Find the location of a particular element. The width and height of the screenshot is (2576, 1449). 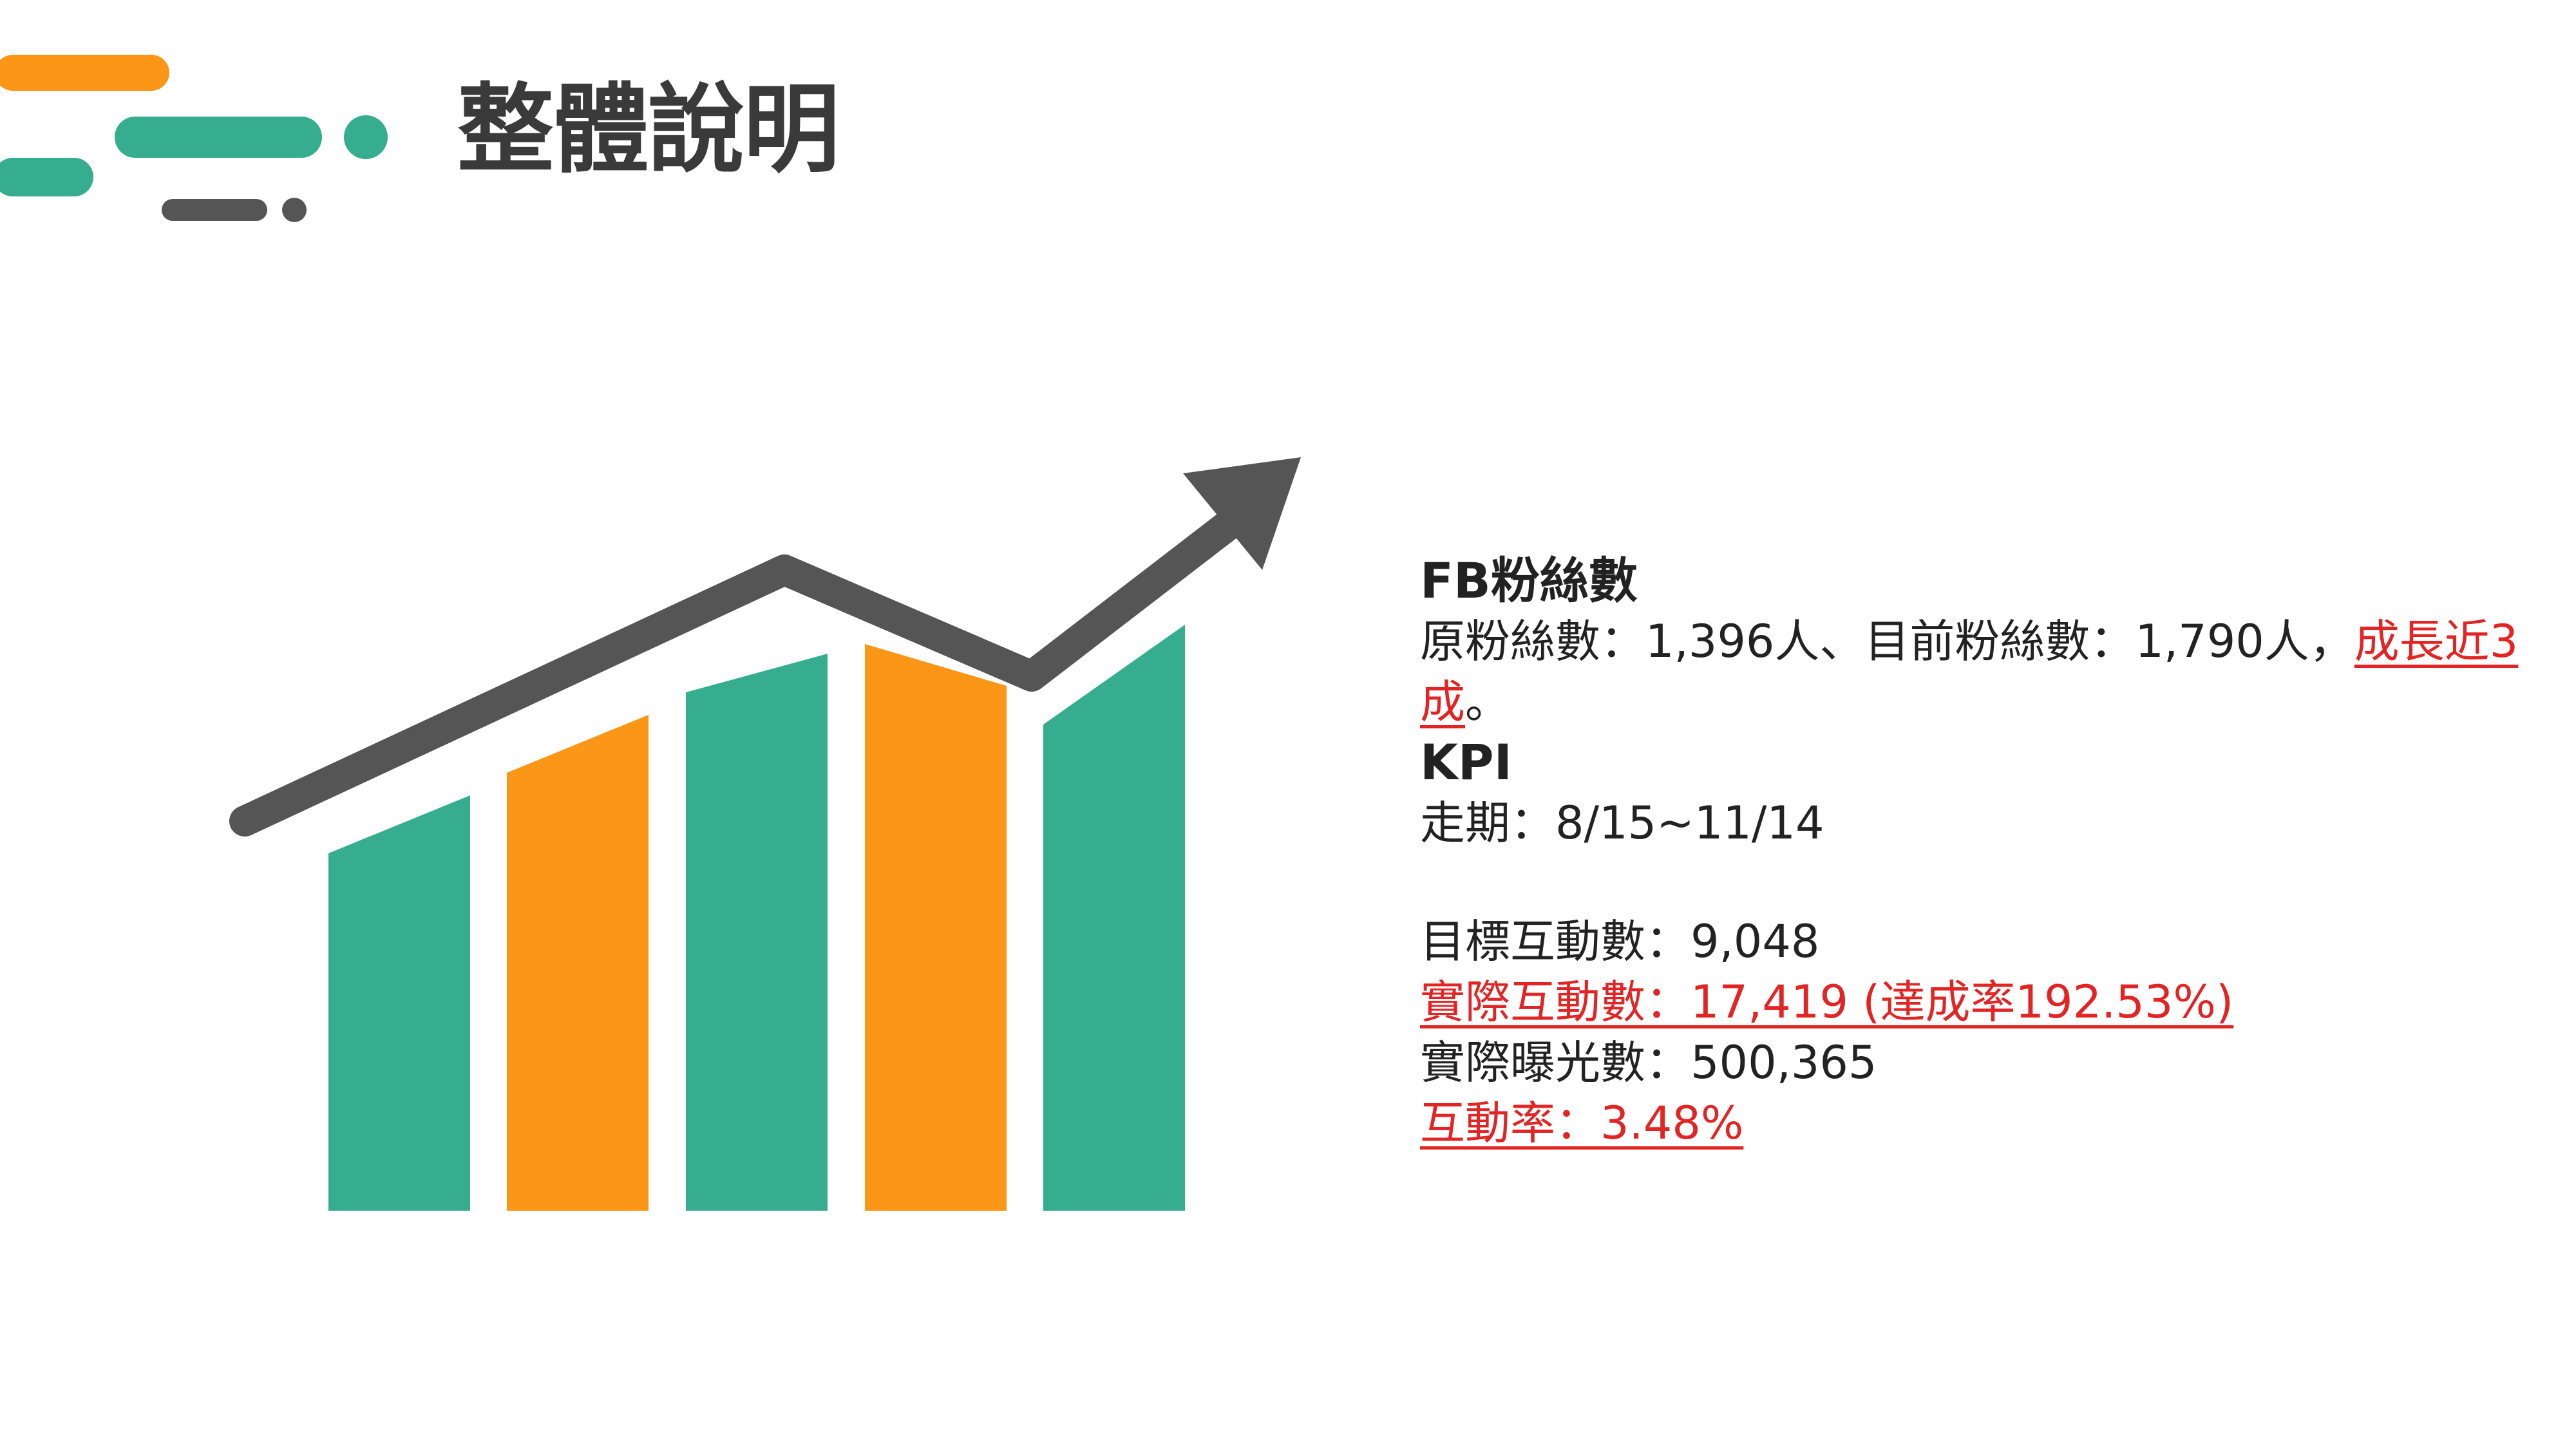

kpi-actual-engagements-highlight: 實際互動數：17,419 (達成率192.53%) is located at coordinates (1827, 1002).